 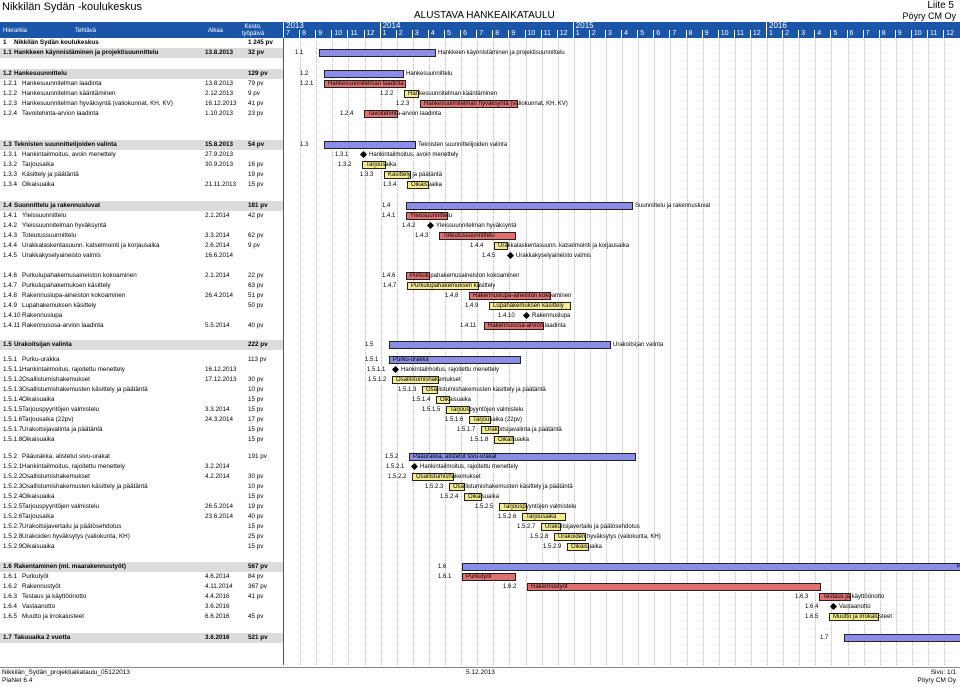 What do you see at coordinates (10, 103) in the screenshot?
I see `task-id: 1.2.3` at bounding box center [10, 103].